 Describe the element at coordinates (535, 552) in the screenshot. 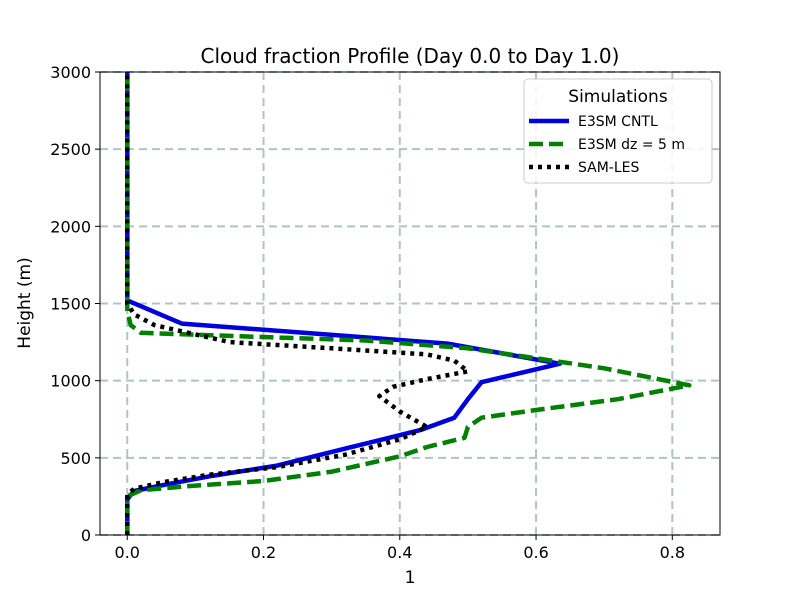

I see `x-tick-label: 0.6` at that location.